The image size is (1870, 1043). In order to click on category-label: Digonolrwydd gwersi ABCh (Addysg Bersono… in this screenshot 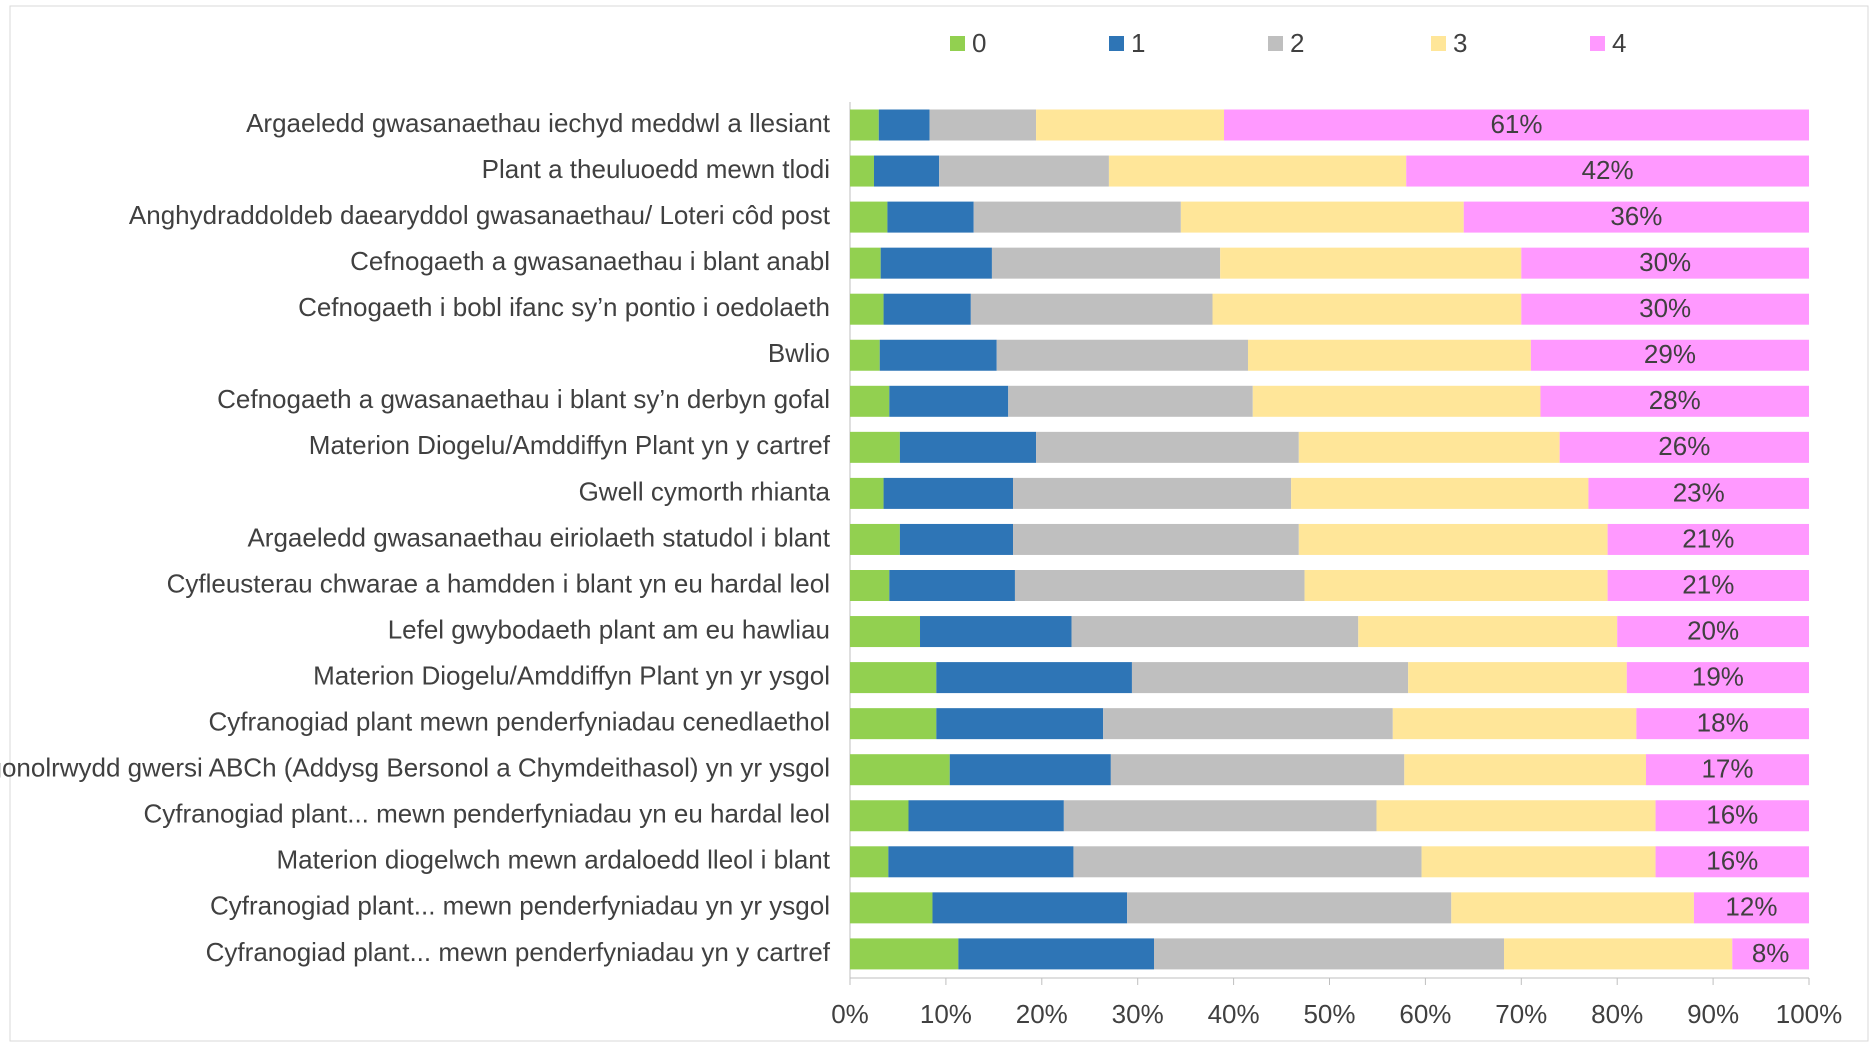, I will do `click(415, 768)`.